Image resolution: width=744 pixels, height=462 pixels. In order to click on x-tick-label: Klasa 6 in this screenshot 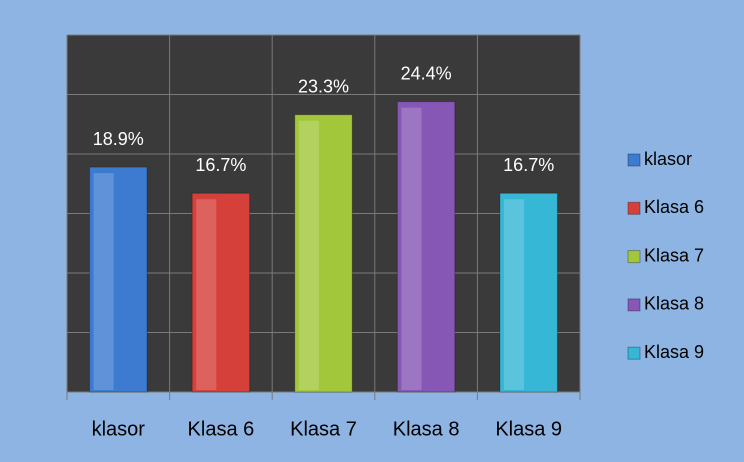, I will do `click(221, 429)`.